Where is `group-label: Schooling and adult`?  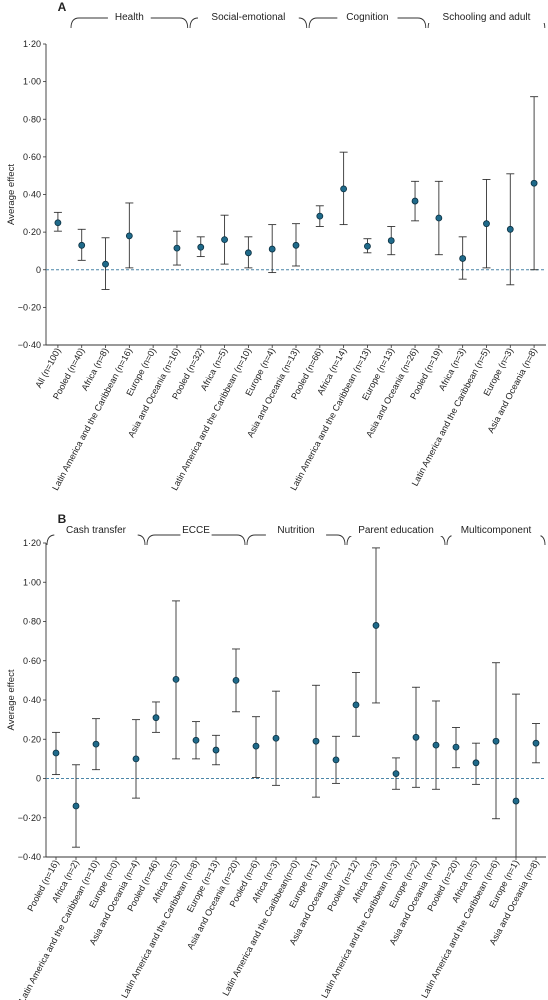 group-label: Schooling and adult is located at coordinates (487, 17).